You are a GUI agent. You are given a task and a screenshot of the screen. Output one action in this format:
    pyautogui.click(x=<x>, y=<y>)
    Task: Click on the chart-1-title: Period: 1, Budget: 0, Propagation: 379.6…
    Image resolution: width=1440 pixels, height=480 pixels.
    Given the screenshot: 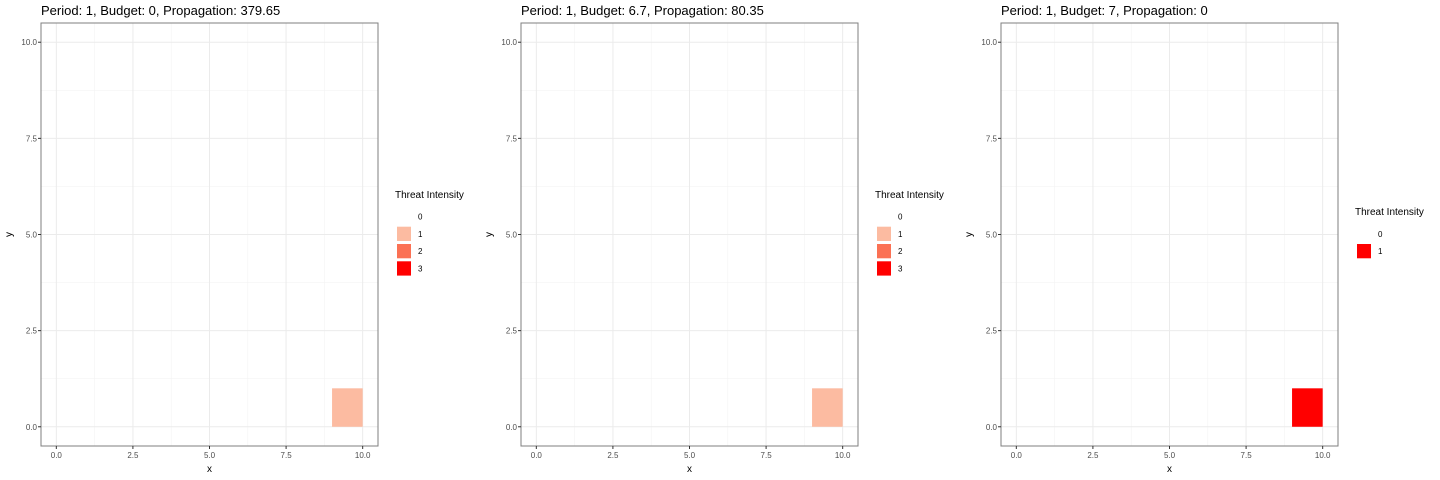 What is the action you would take?
    pyautogui.click(x=160, y=10)
    